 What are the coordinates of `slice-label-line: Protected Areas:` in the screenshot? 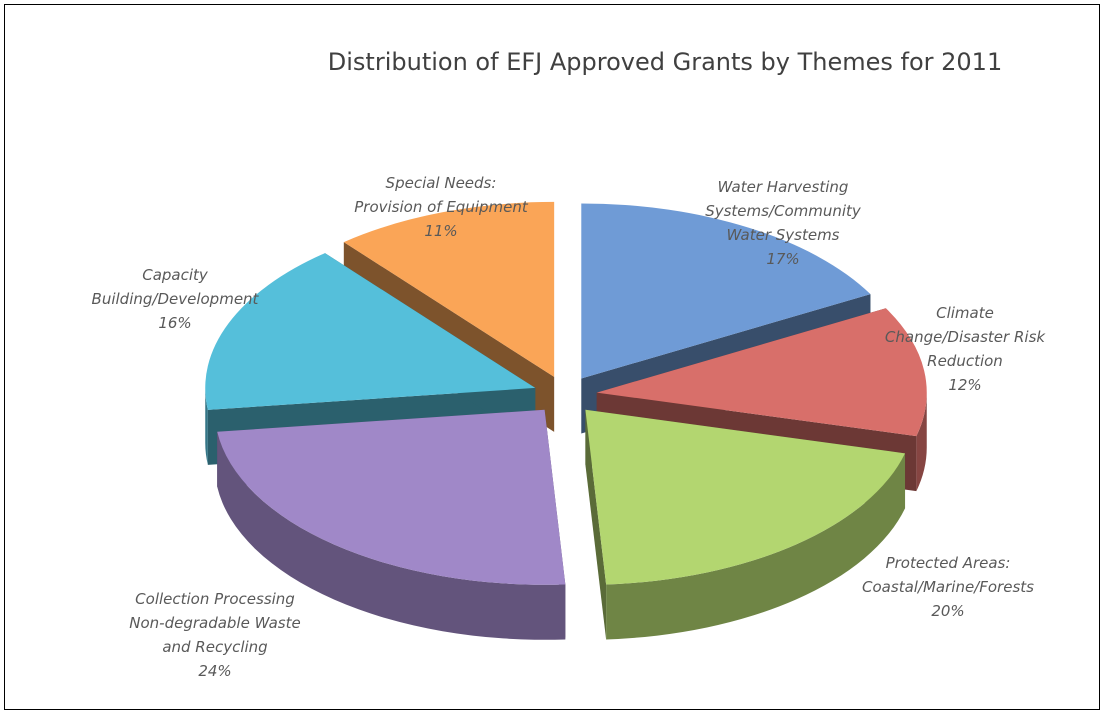 It's located at (948, 563).